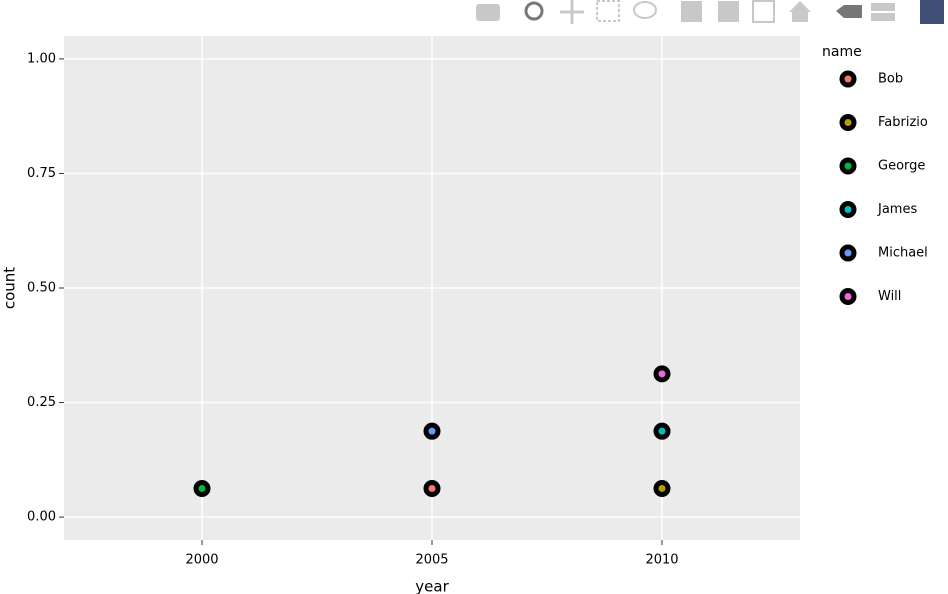 This screenshot has height=594, width=948. What do you see at coordinates (842, 52) in the screenshot?
I see `legend-title: name` at bounding box center [842, 52].